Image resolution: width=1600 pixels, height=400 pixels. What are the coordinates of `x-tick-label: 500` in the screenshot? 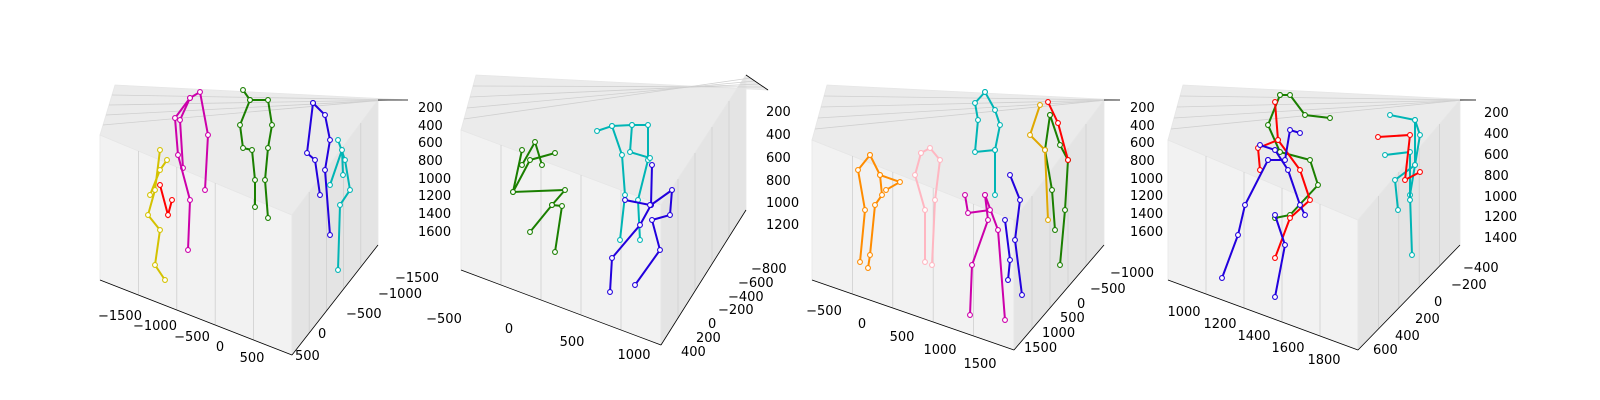 It's located at (252, 358).